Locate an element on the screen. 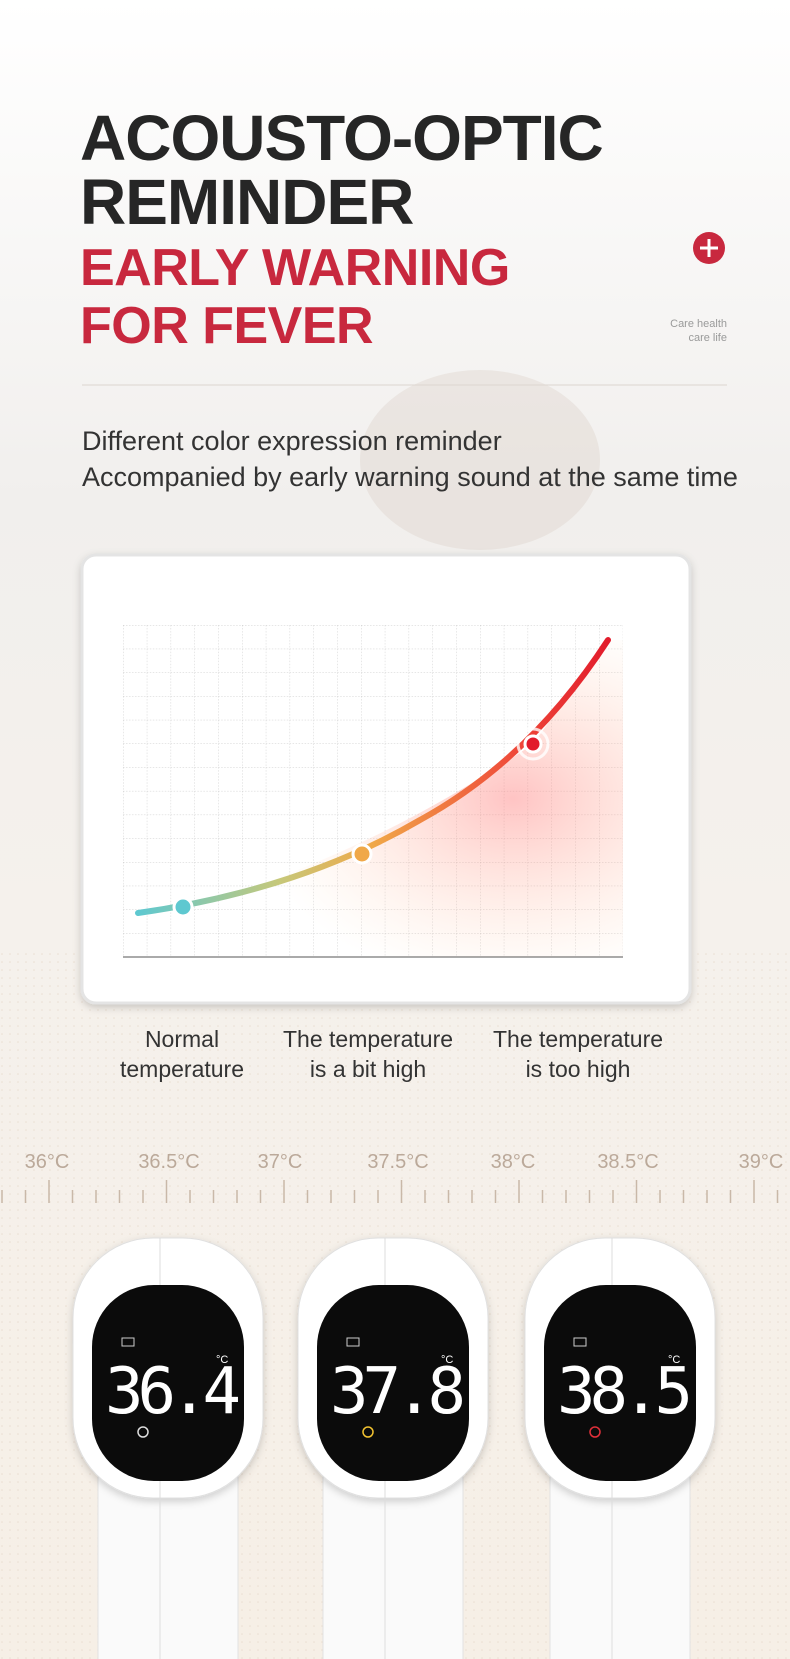  scale-label: 38.5°C is located at coordinates (627, 1162).